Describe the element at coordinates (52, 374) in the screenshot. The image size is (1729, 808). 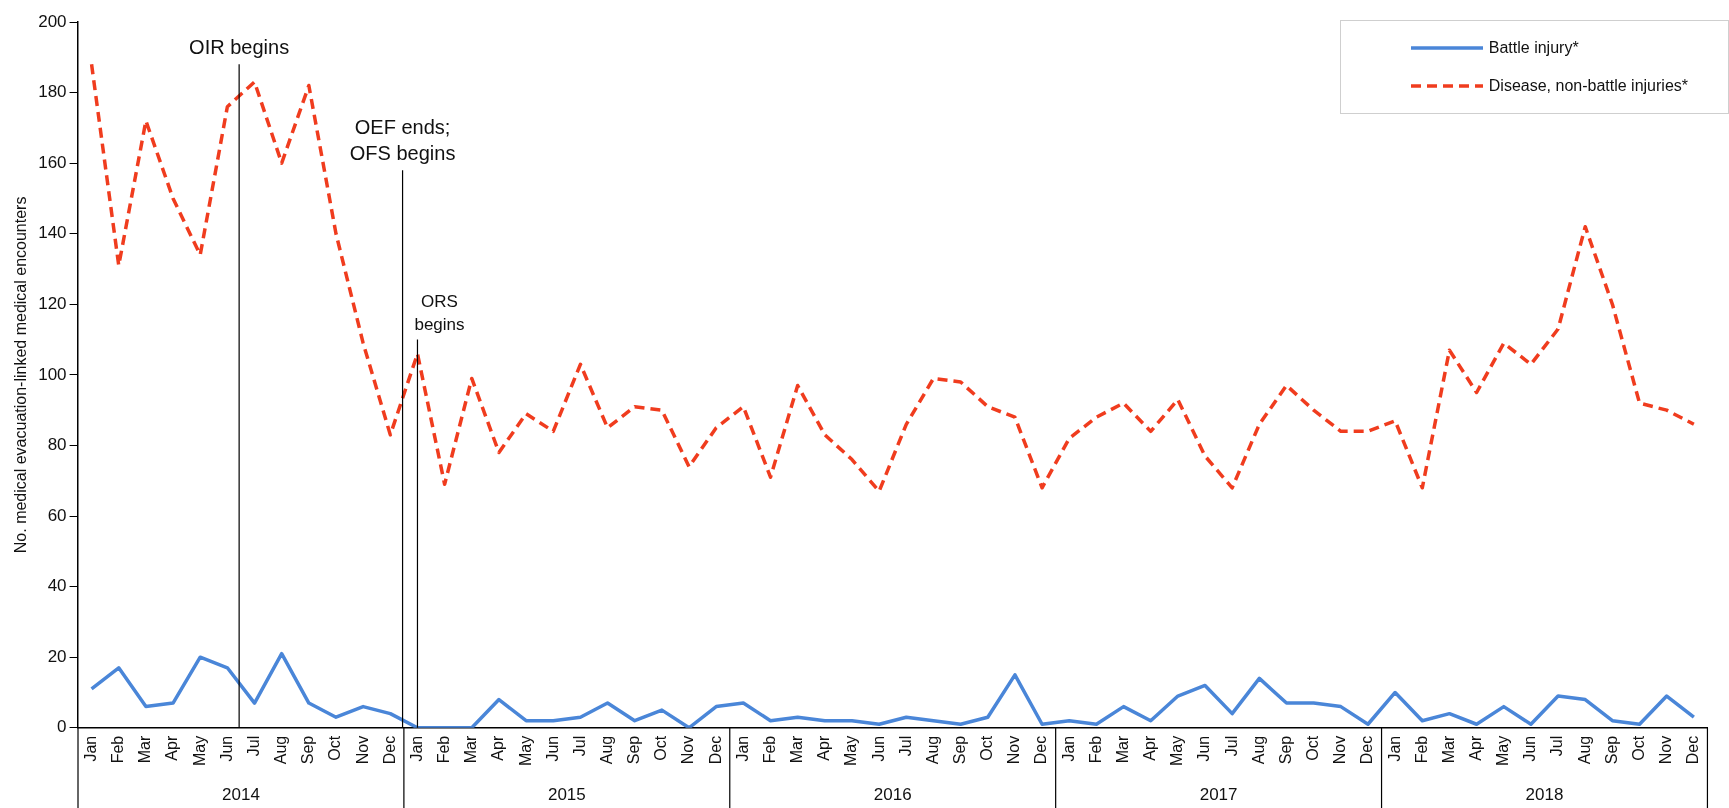
I see `y-tick-label: 100` at that location.